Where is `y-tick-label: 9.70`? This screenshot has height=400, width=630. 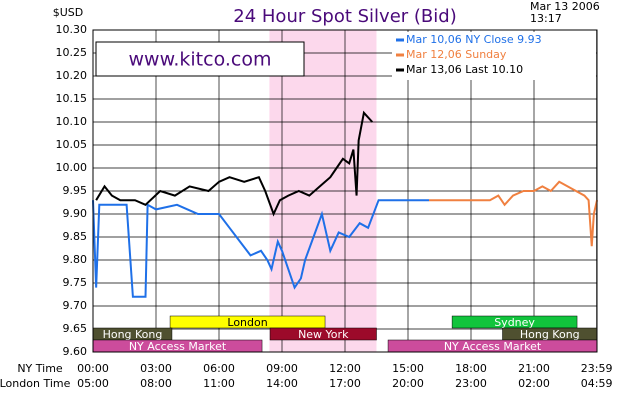 y-tick-label: 9.70 is located at coordinates (75, 305).